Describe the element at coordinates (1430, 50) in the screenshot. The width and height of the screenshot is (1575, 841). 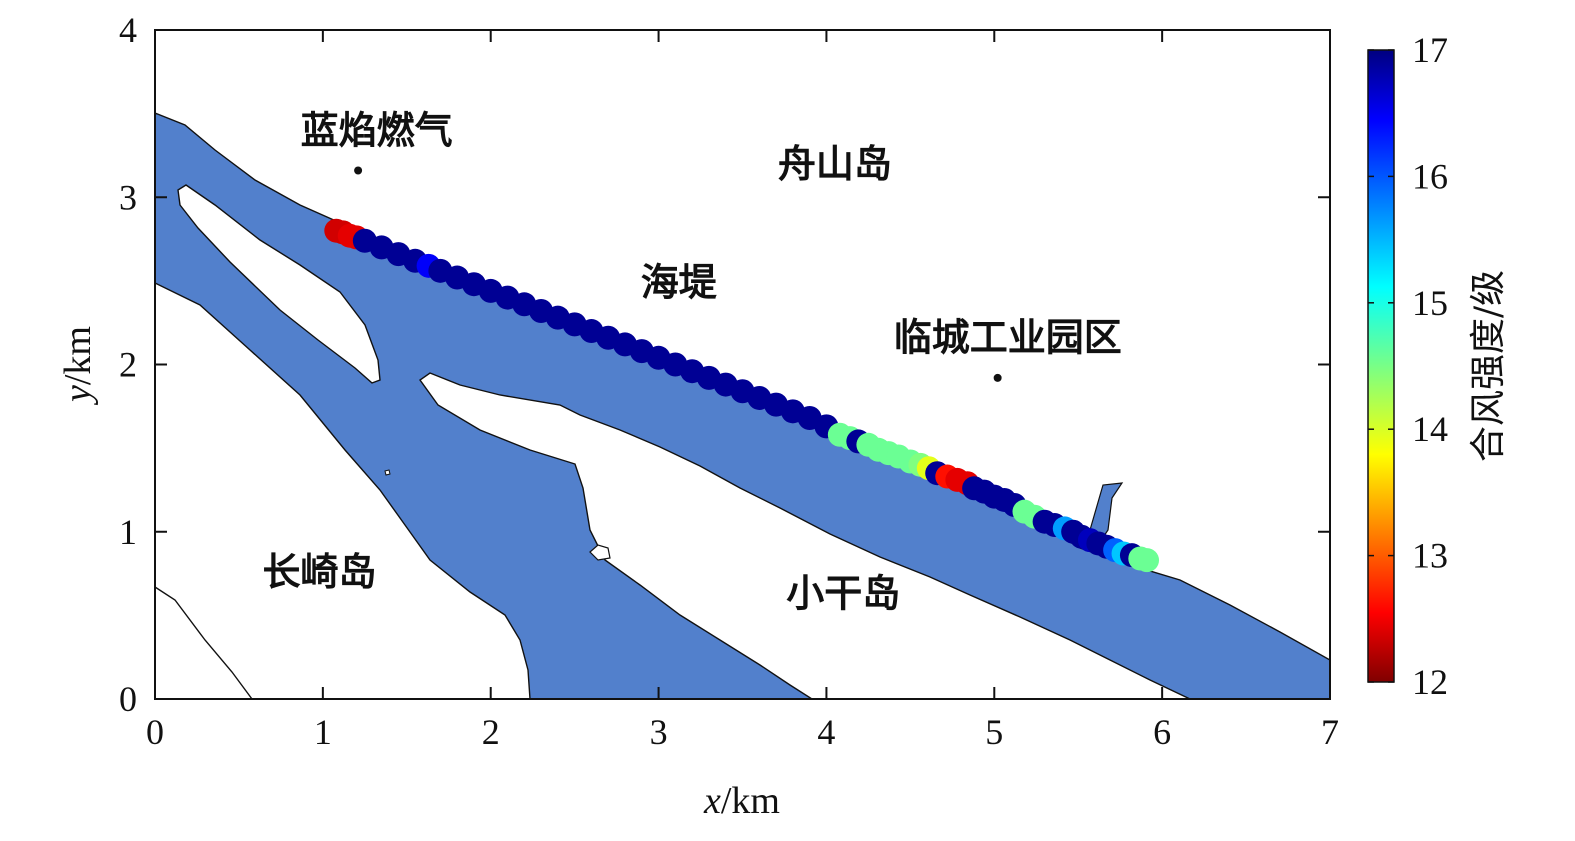
I see `colorbar-tick-label-5: 17` at that location.